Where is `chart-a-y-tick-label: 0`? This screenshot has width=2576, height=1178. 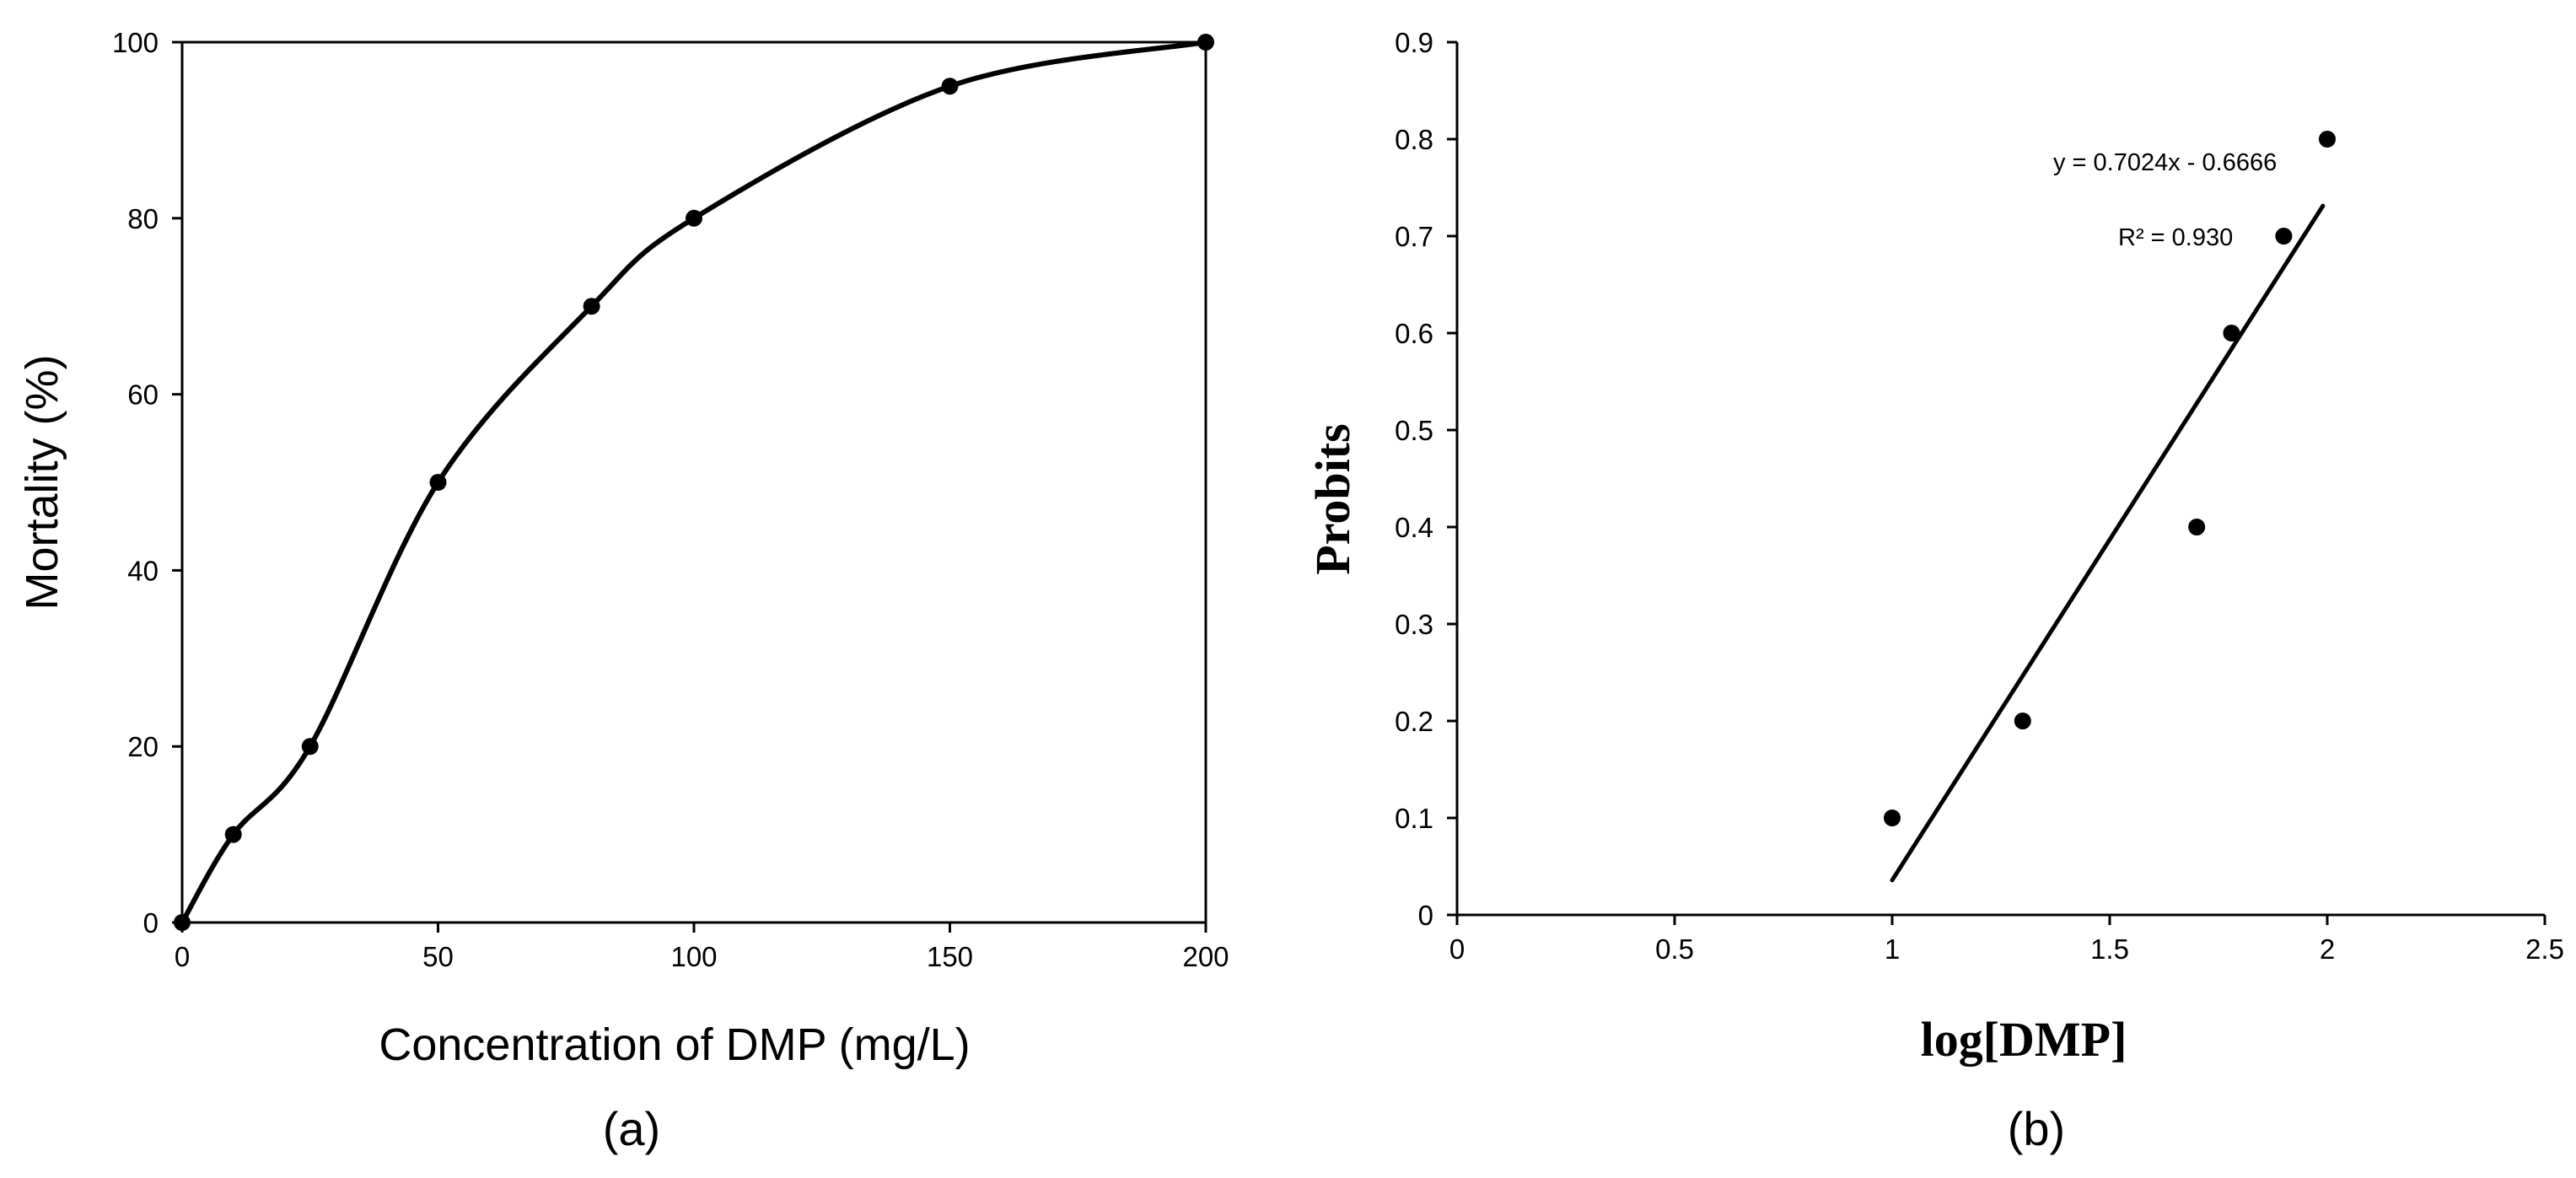 chart-a-y-tick-label: 0 is located at coordinates (151, 923).